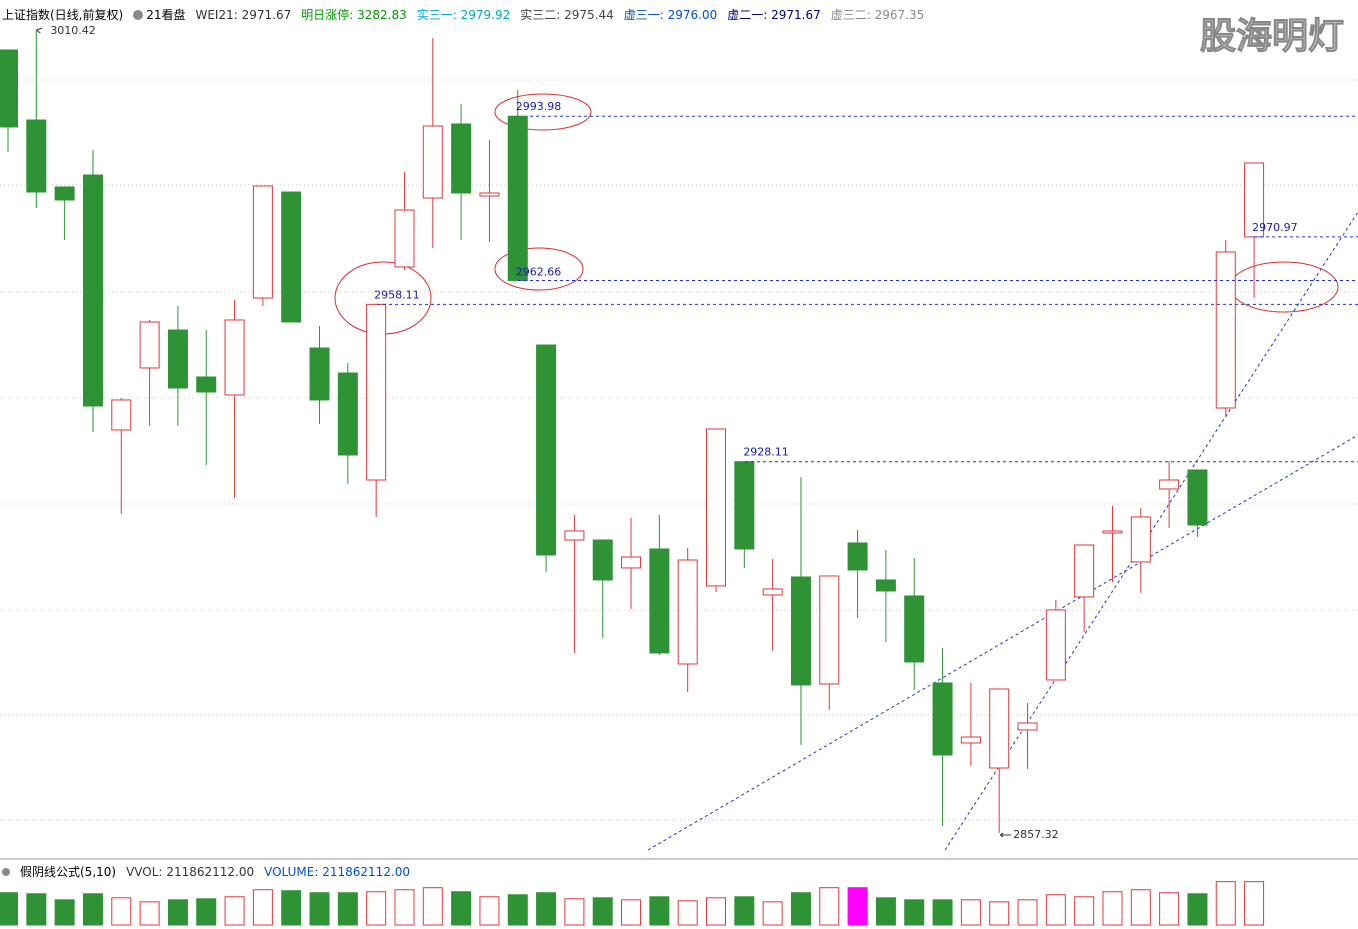 This screenshot has height=929, width=1358. I want to click on indicator-value: 2976.00, so click(692, 15).